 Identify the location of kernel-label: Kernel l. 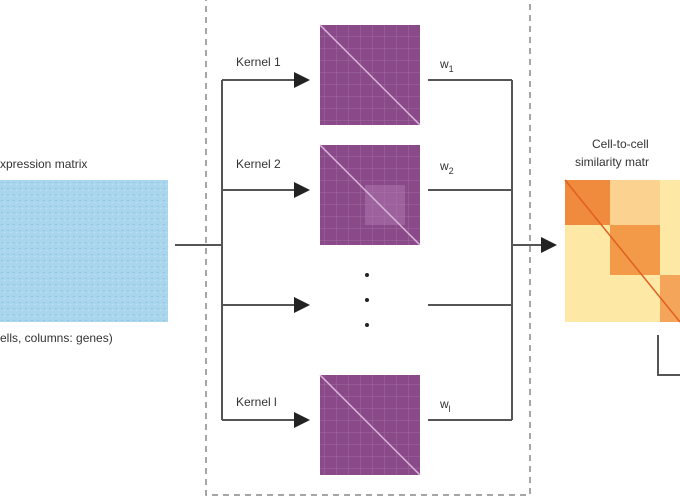
(256, 402).